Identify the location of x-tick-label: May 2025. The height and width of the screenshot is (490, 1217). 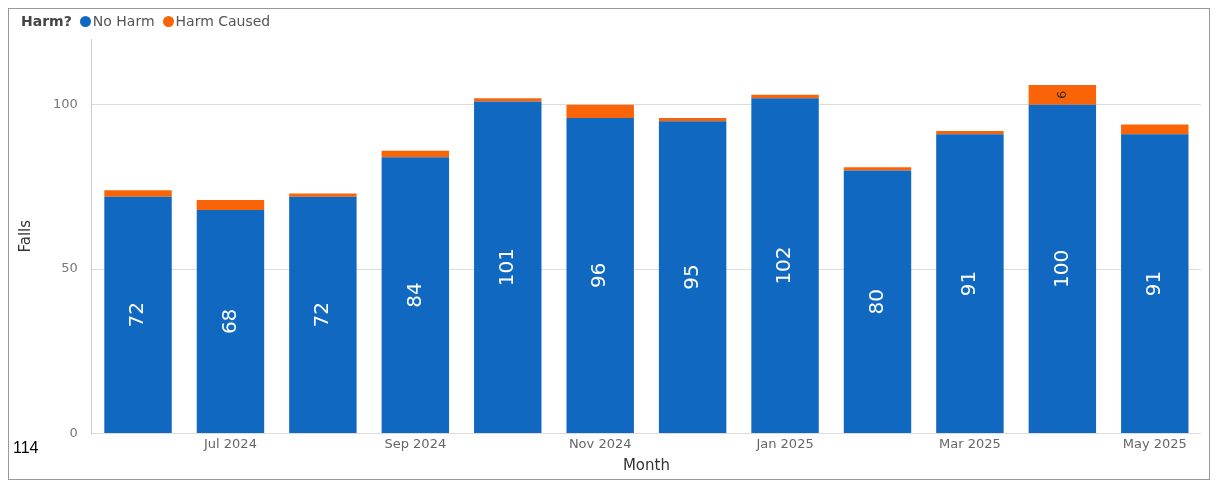
(1154, 443).